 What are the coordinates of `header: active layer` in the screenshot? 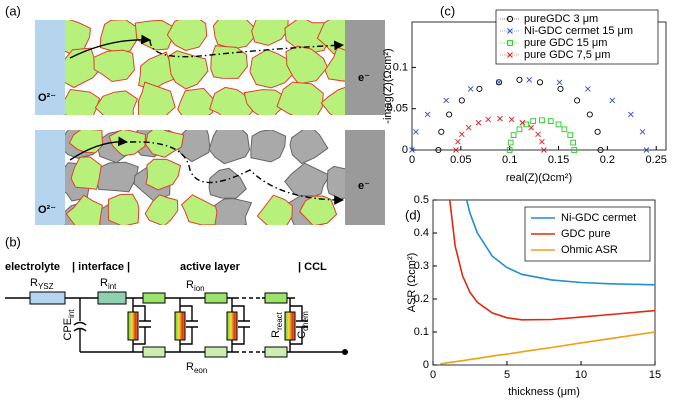 It's located at (210, 267).